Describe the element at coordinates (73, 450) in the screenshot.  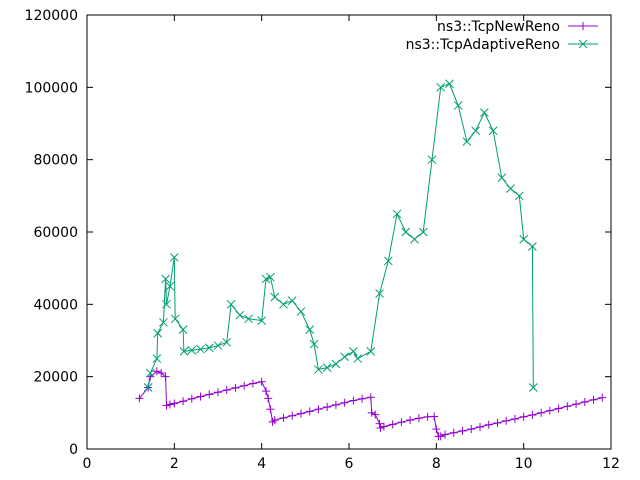
I see `y-tick-label: 0` at that location.